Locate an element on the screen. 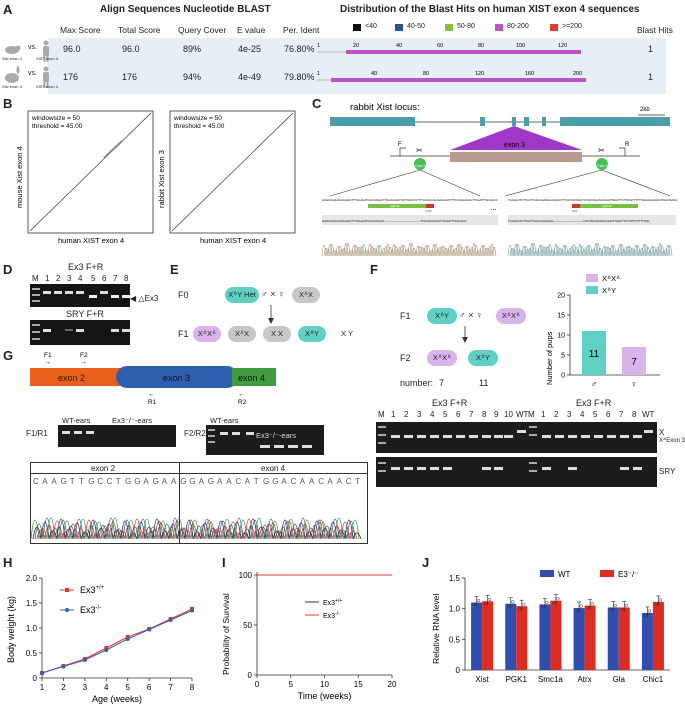 Image resolution: width=685 pixels, height=704 pixels. f-gel2-lane-2: 2 is located at coordinates (556, 414).